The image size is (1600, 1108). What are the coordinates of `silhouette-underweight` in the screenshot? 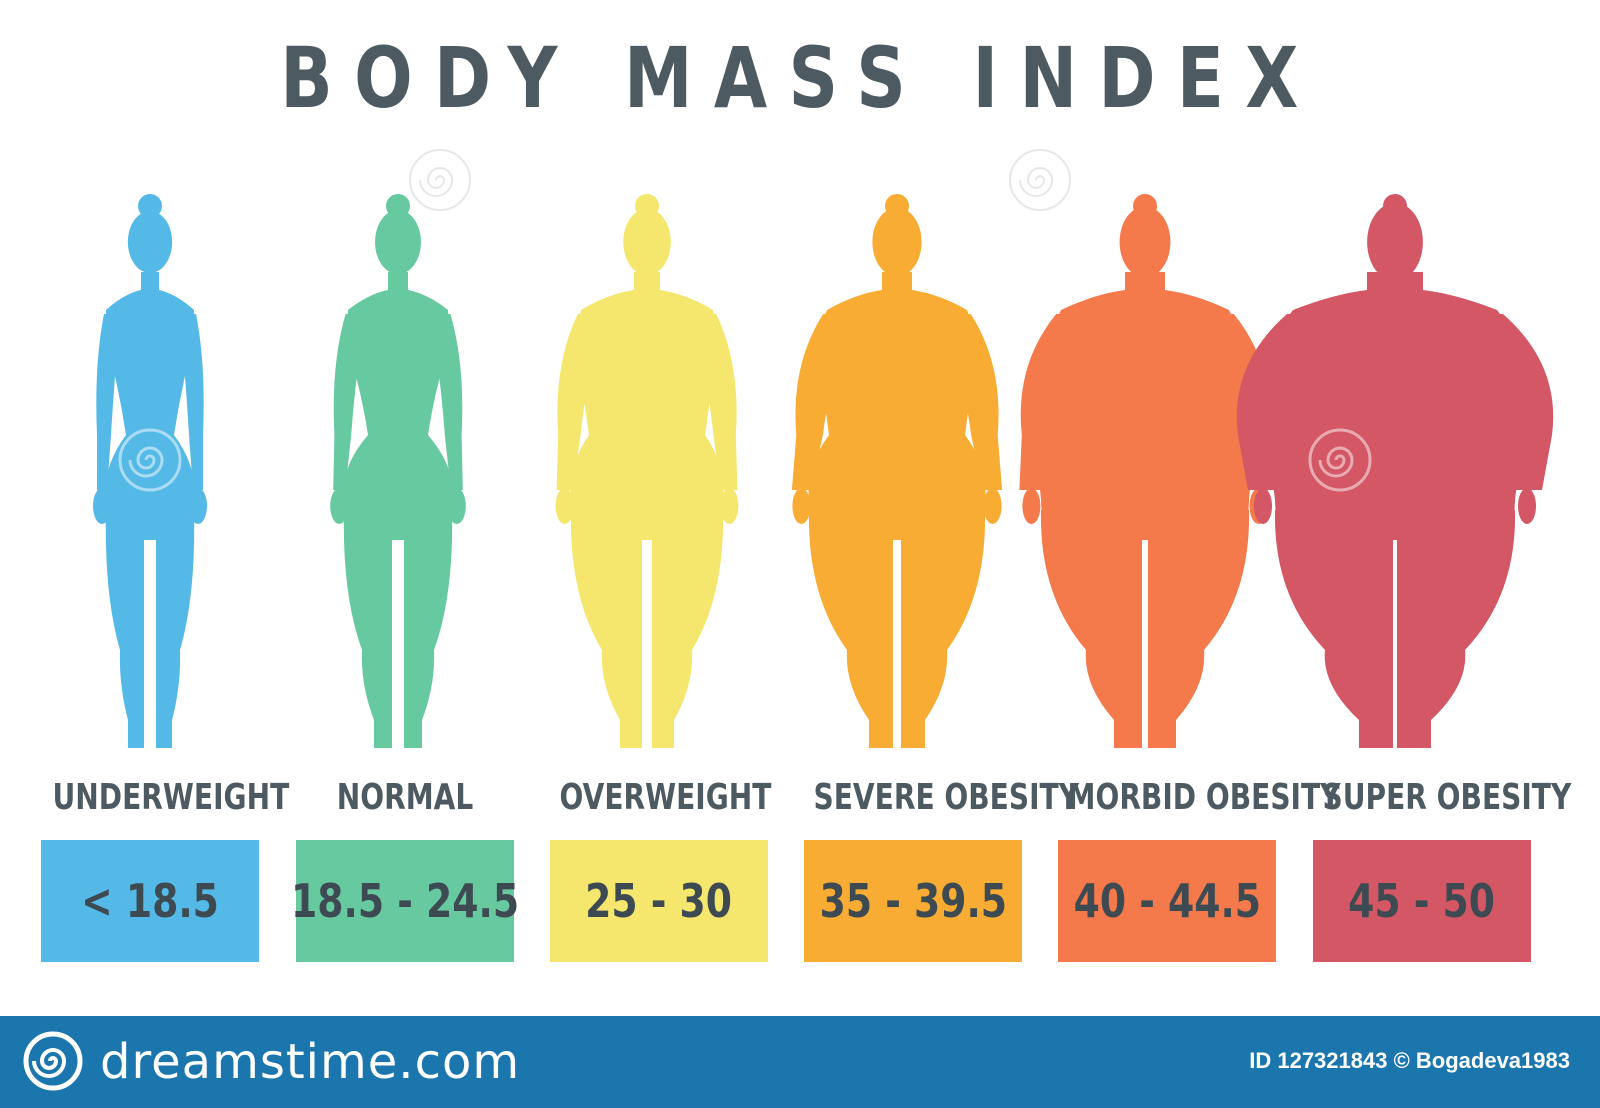 It's located at (150, 471).